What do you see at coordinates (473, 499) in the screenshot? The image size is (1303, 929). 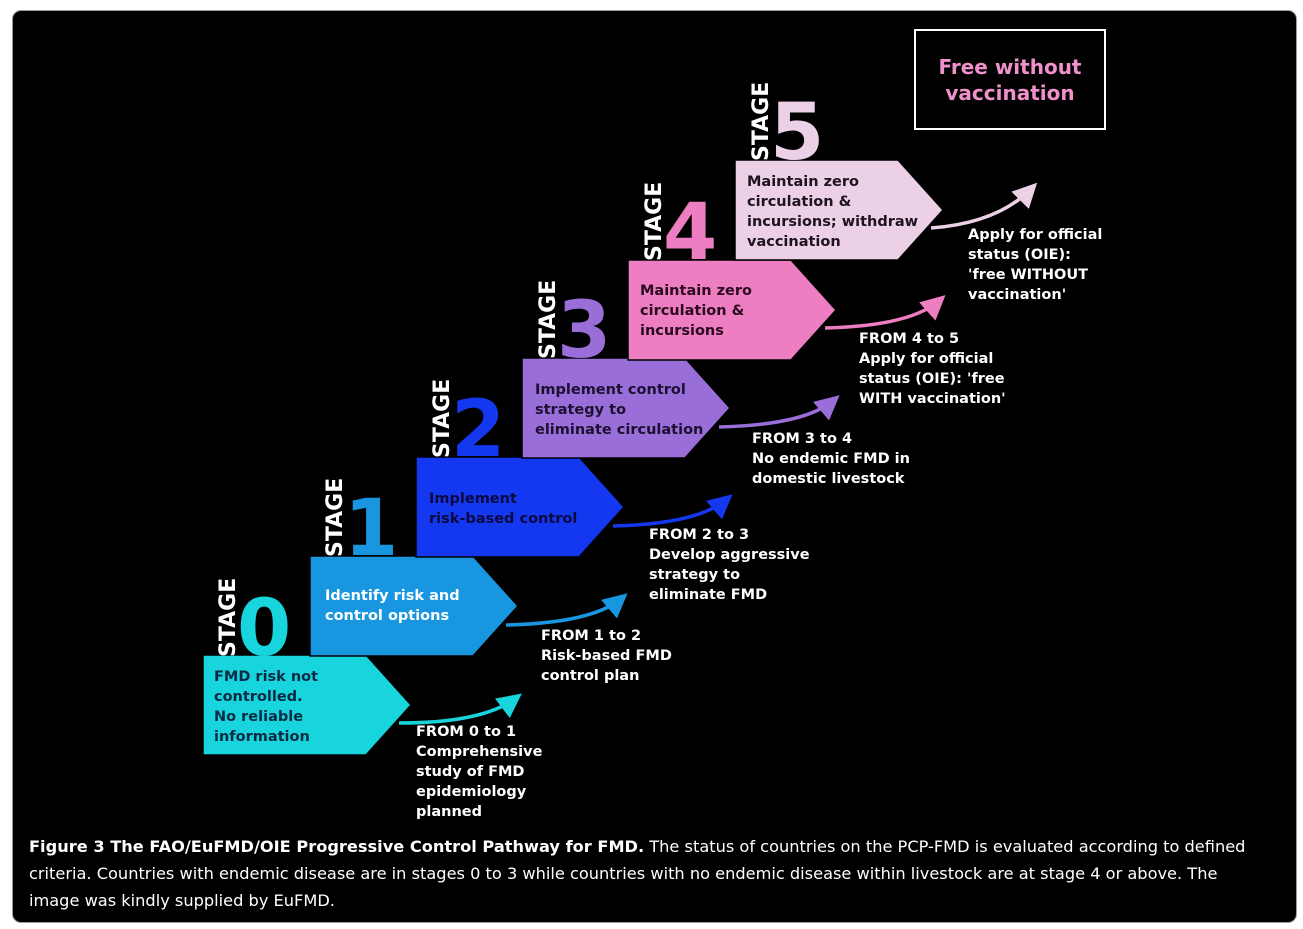 I see `stage-description-line: Implement` at bounding box center [473, 499].